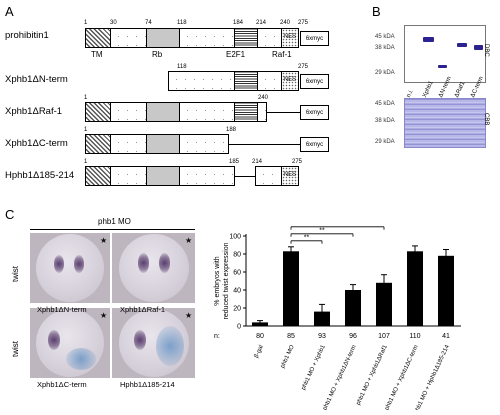 The width and height of the screenshot is (500, 415). I want to click on y-axis-label: % embryos with reduced twist expression, so click(222, 280).